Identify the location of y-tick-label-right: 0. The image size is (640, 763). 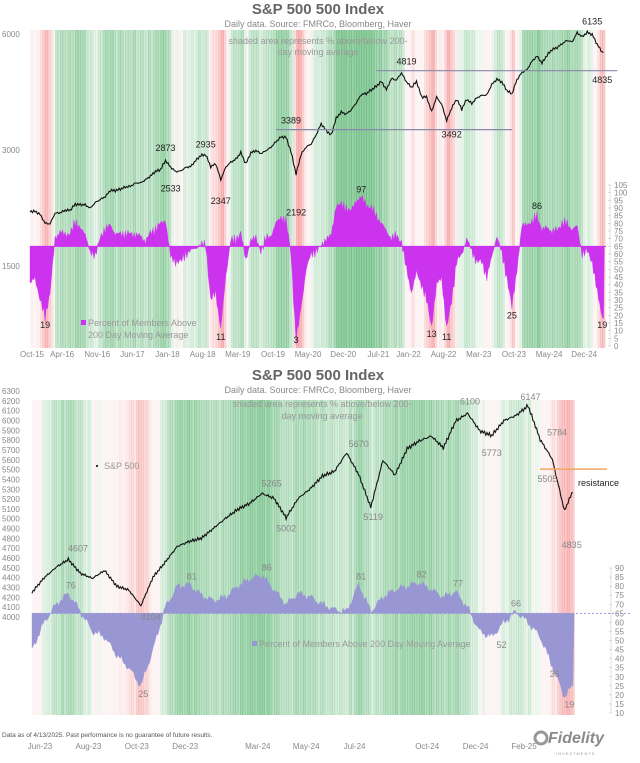
(616, 346).